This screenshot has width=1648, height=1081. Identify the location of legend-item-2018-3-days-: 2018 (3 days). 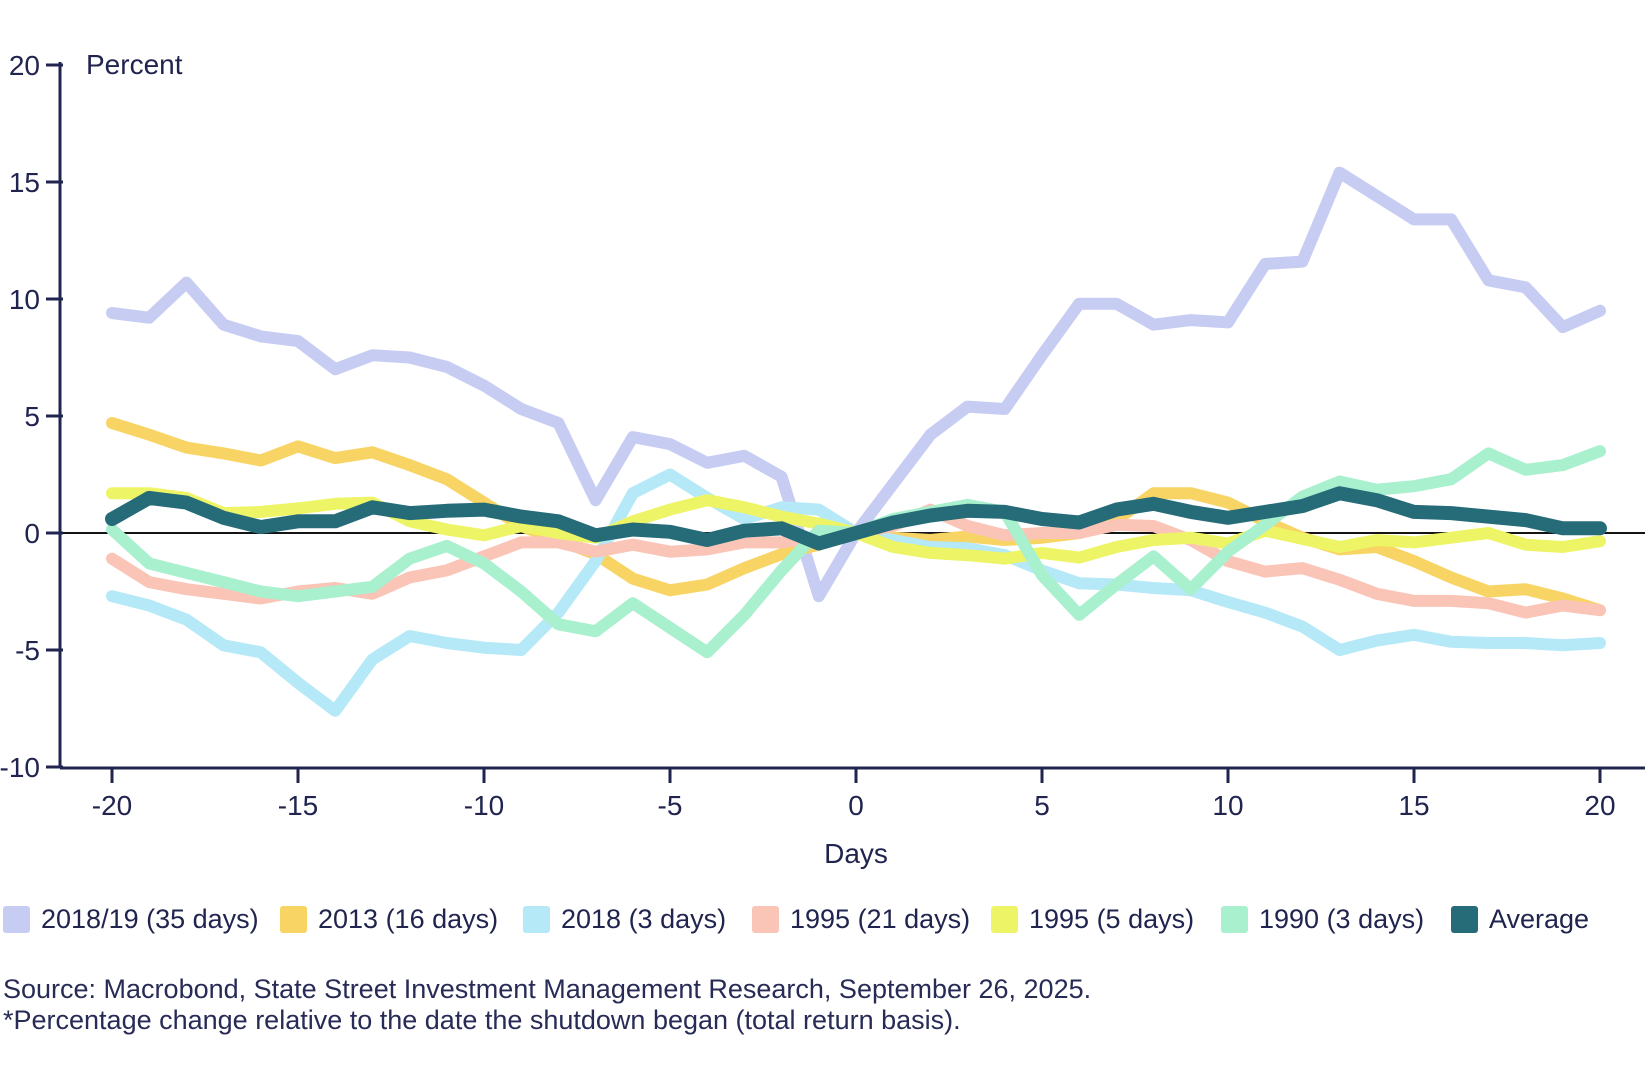
(624, 919).